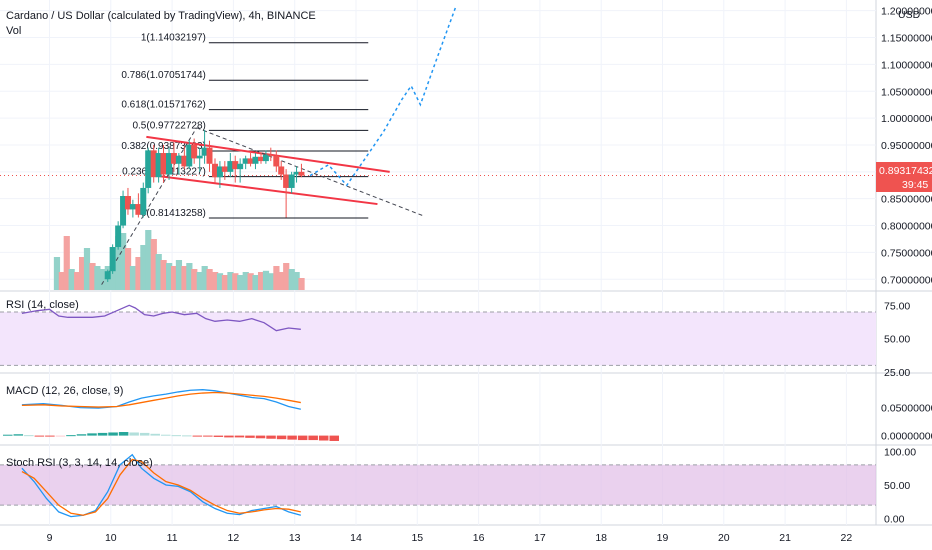 The width and height of the screenshot is (932, 550). What do you see at coordinates (438, 485) in the screenshot?
I see `stoch-band` at bounding box center [438, 485].